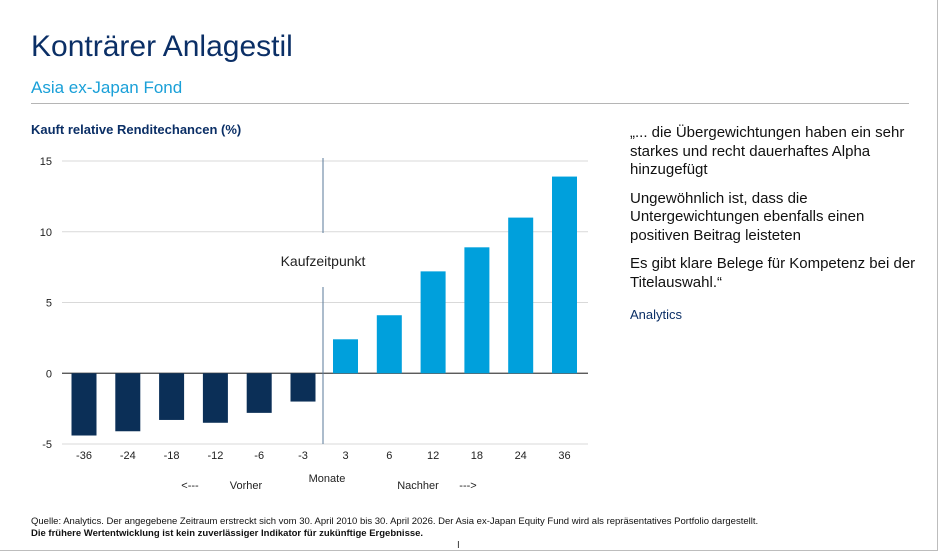 This screenshot has width=940, height=553. Describe the element at coordinates (84, 456) in the screenshot. I see `x-tick-label: -36` at that location.